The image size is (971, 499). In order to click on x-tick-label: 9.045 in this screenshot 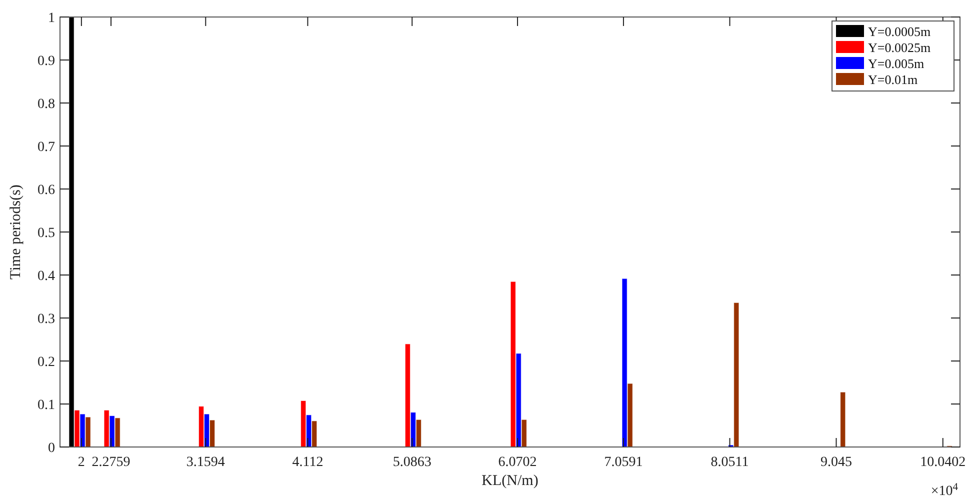, I will do `click(836, 462)`.